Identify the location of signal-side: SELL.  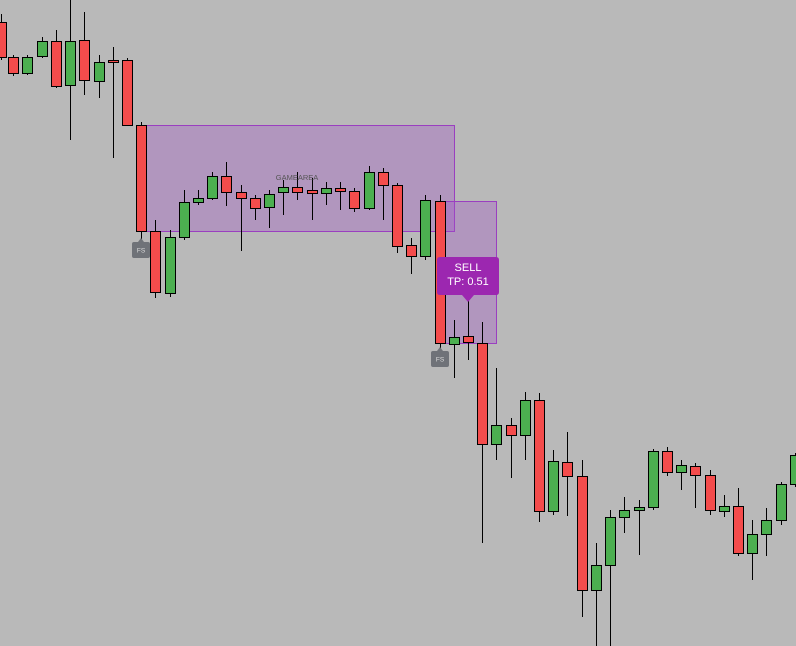
(468, 268).